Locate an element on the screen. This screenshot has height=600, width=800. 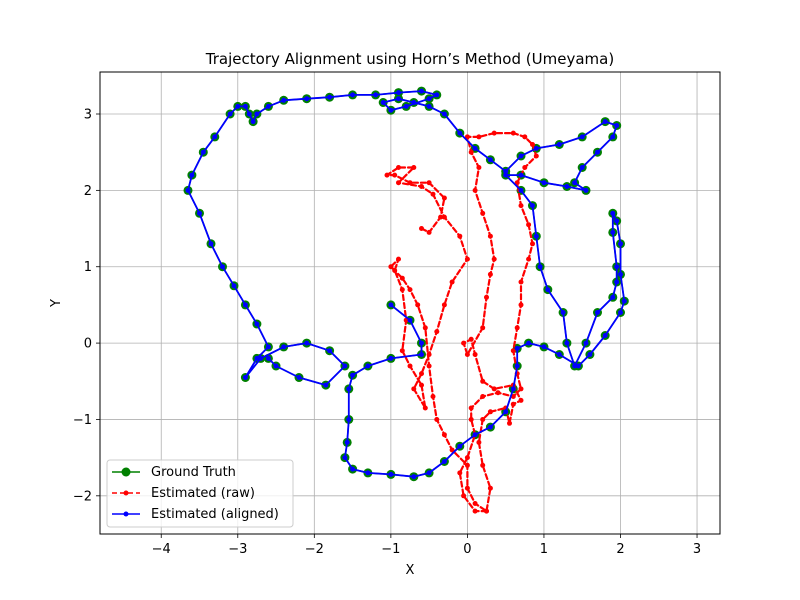
x-tick-label: −3 is located at coordinates (237, 549).